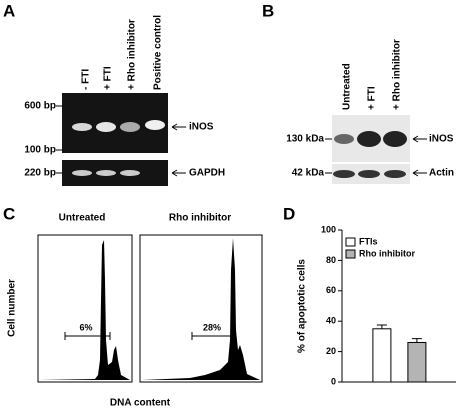 The width and height of the screenshot is (456, 410). I want to click on band-label: Actin, so click(441, 173).